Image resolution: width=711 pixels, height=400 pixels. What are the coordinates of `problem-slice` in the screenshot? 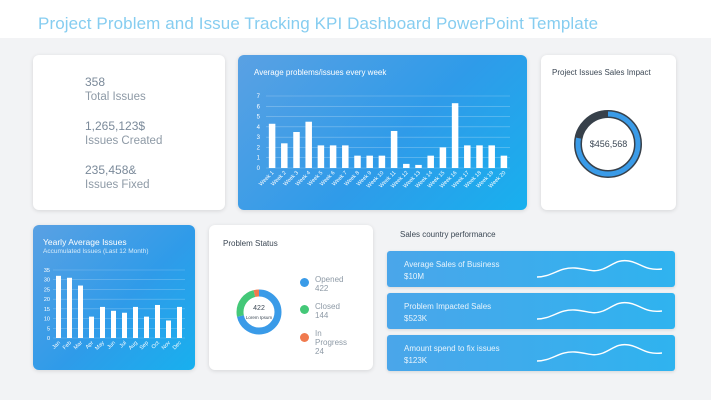 It's located at (259, 312).